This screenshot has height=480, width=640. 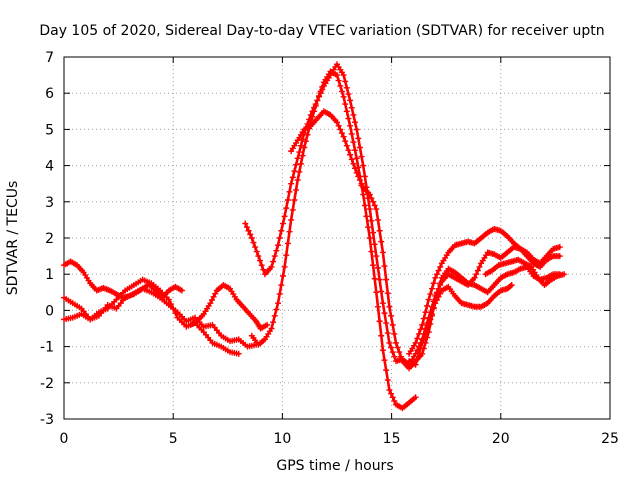 What do you see at coordinates (47, 384) in the screenshot?
I see `y-tick-label: -2` at bounding box center [47, 384].